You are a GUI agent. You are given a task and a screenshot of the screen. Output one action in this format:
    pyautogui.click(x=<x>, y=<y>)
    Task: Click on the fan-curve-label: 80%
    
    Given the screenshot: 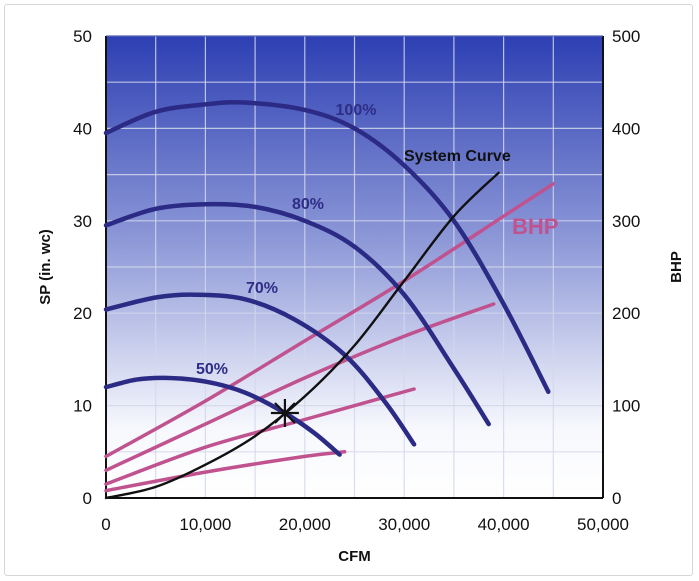 What is the action you would take?
    pyautogui.click(x=308, y=204)
    